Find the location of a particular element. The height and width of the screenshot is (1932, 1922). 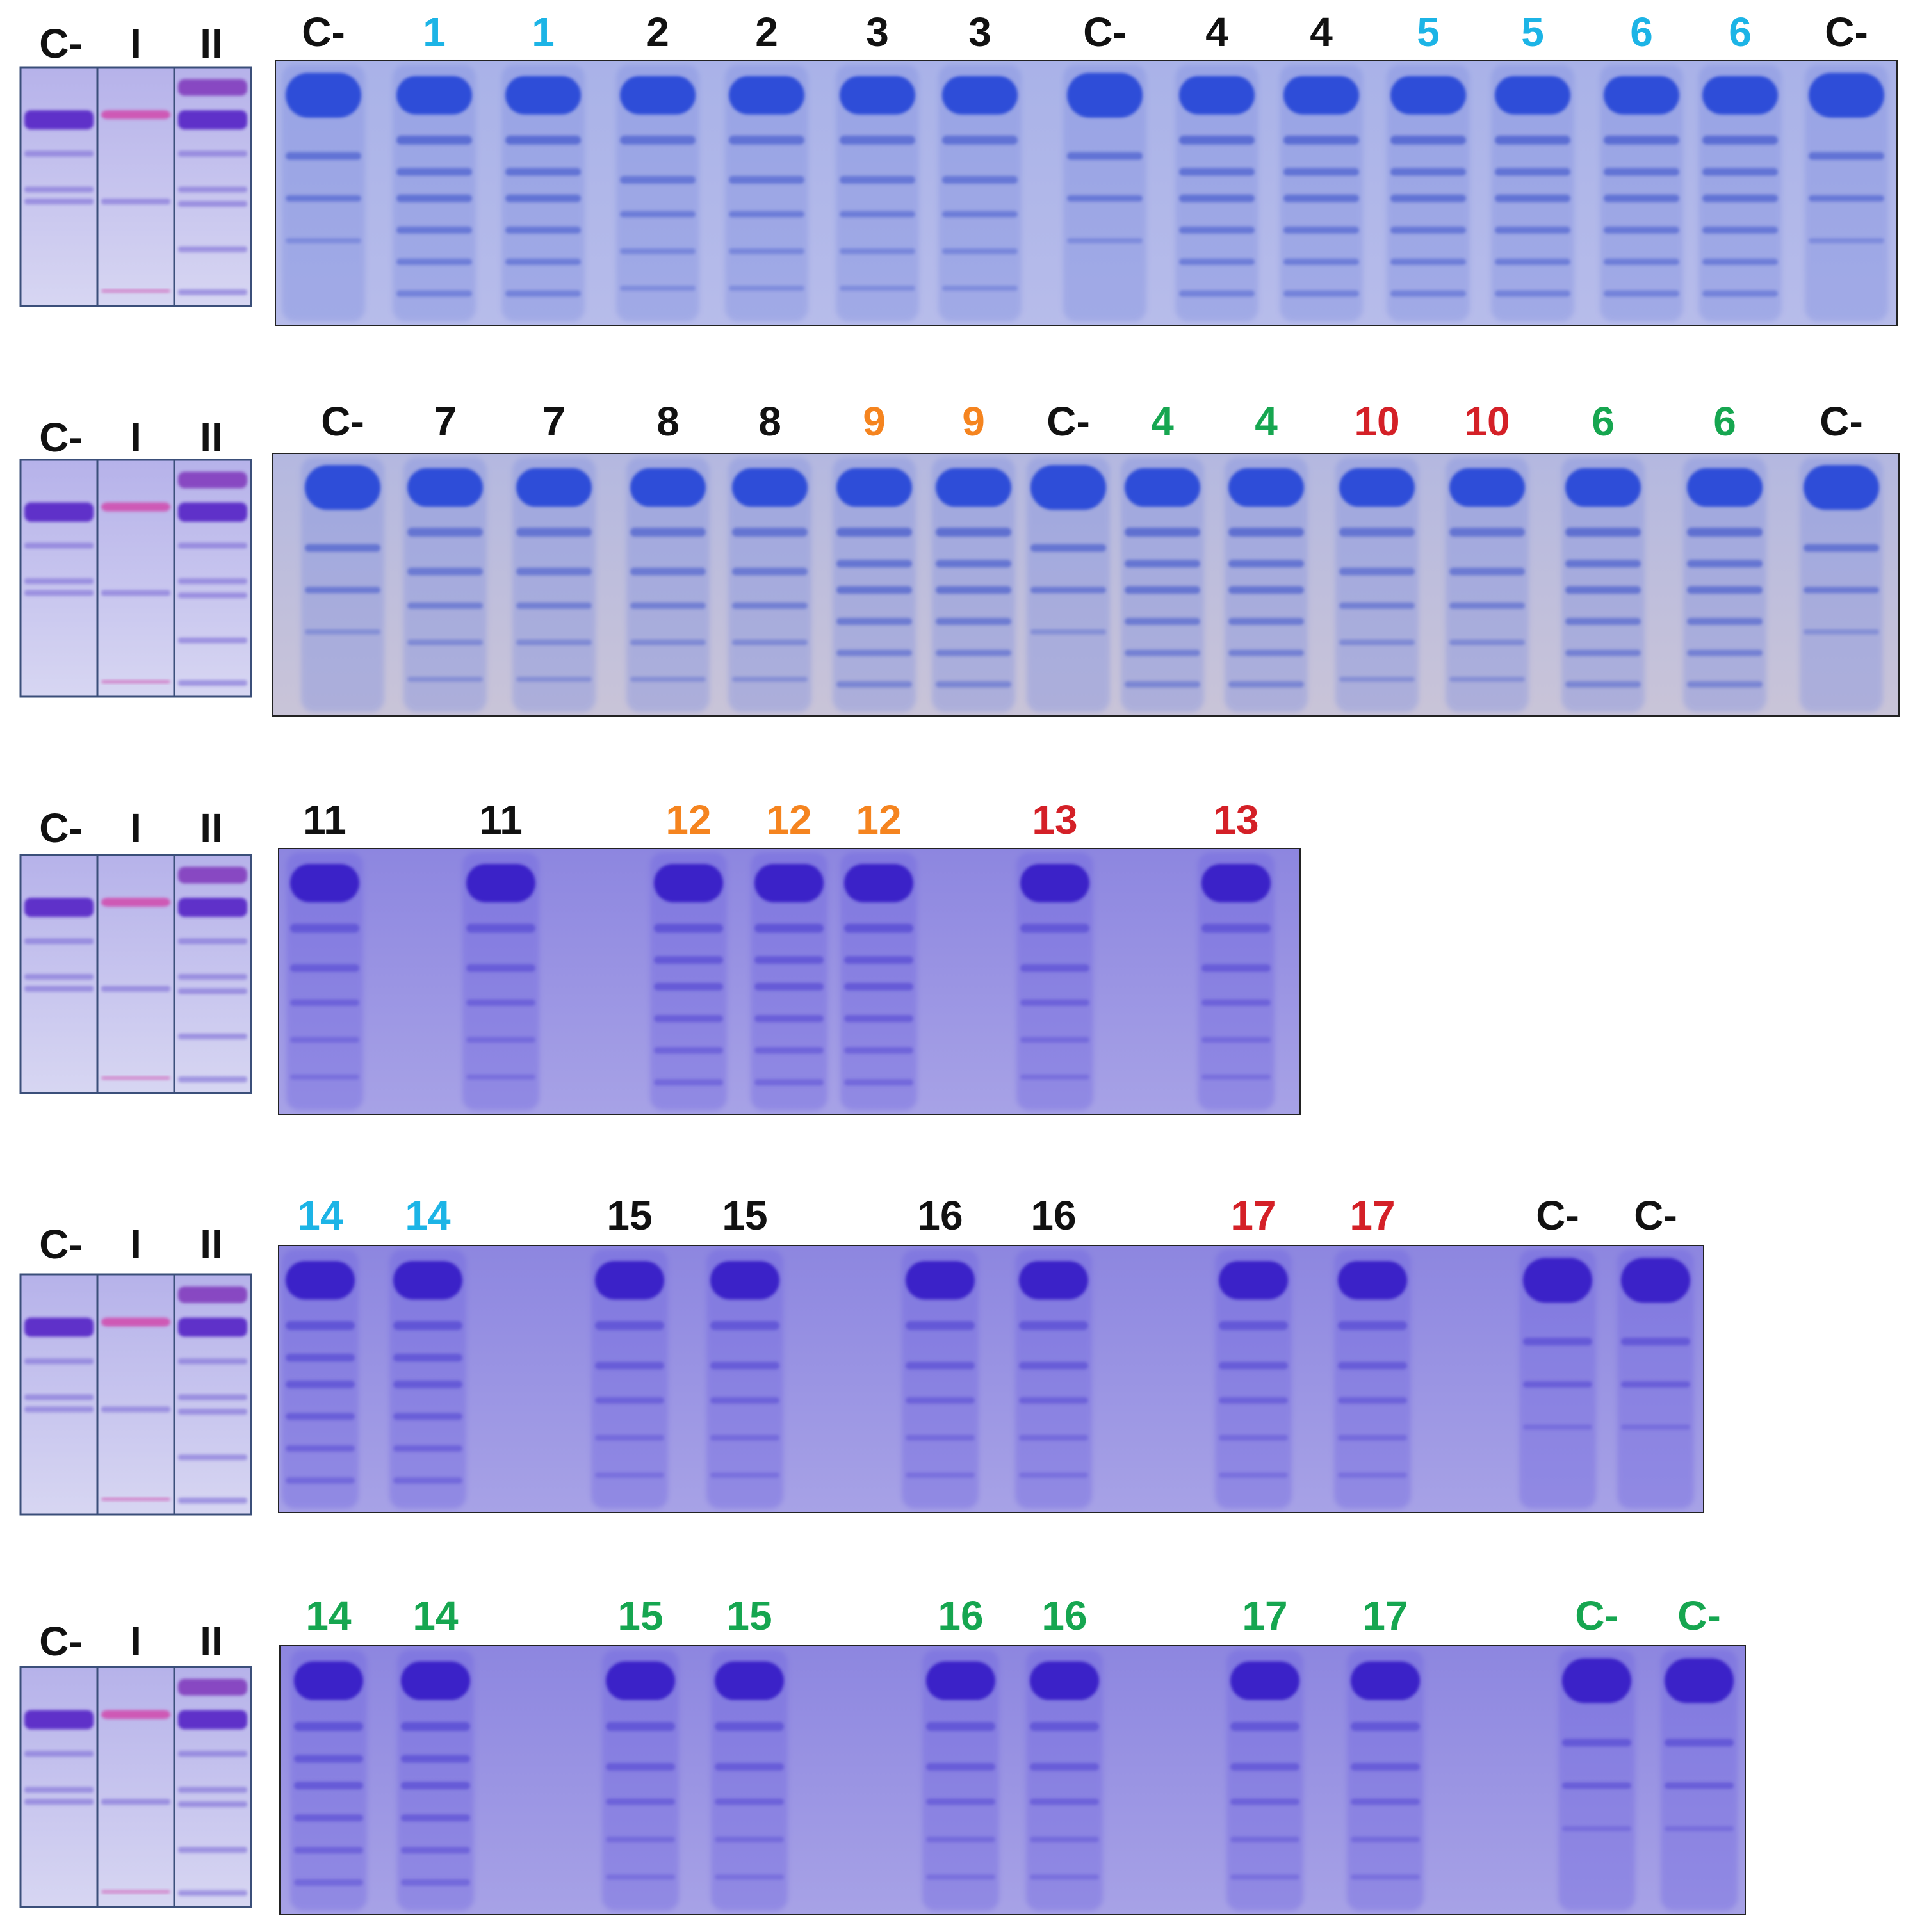

lane-label: 3 is located at coordinates (979, 32).